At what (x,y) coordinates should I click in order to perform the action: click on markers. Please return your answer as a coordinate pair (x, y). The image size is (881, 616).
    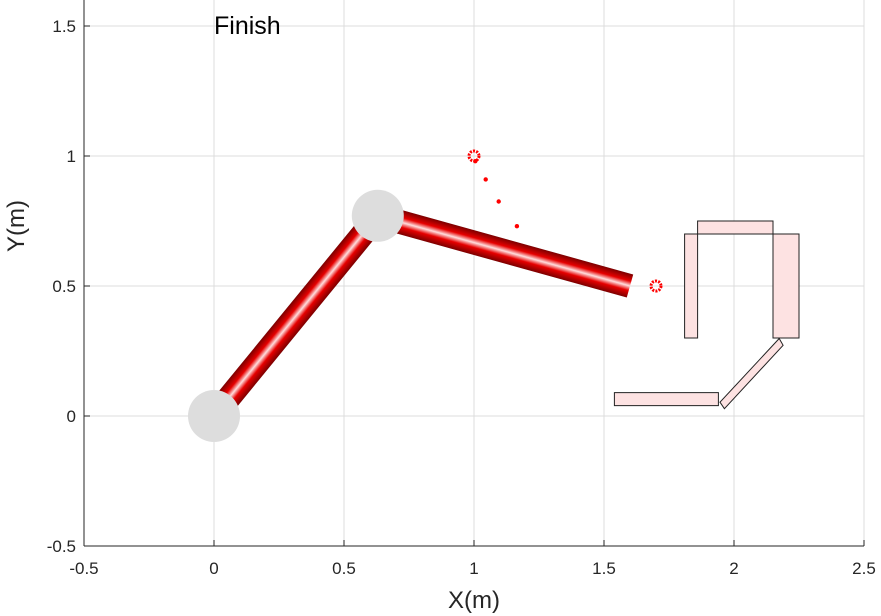
    Looking at the image, I should click on (565, 221).